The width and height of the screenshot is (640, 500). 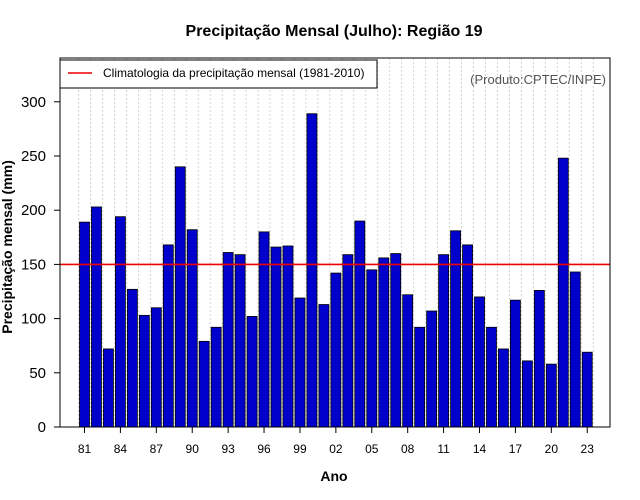 I want to click on x-tick-label-11: 11, so click(x=443, y=449).